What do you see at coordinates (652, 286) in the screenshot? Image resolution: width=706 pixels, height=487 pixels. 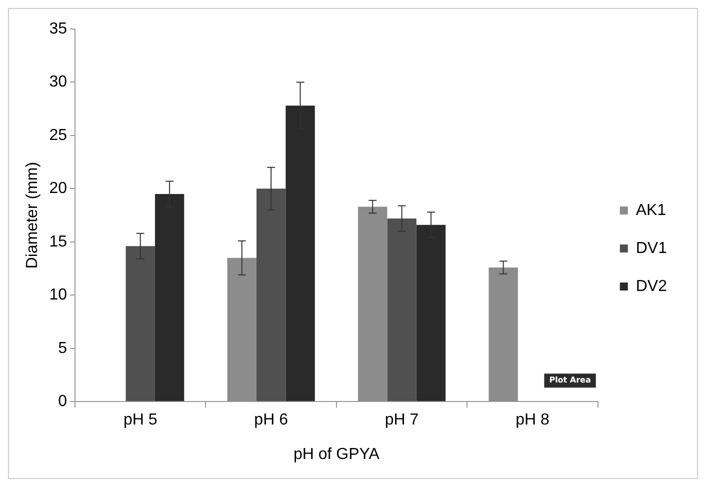 I see `legend-label: DV2` at bounding box center [652, 286].